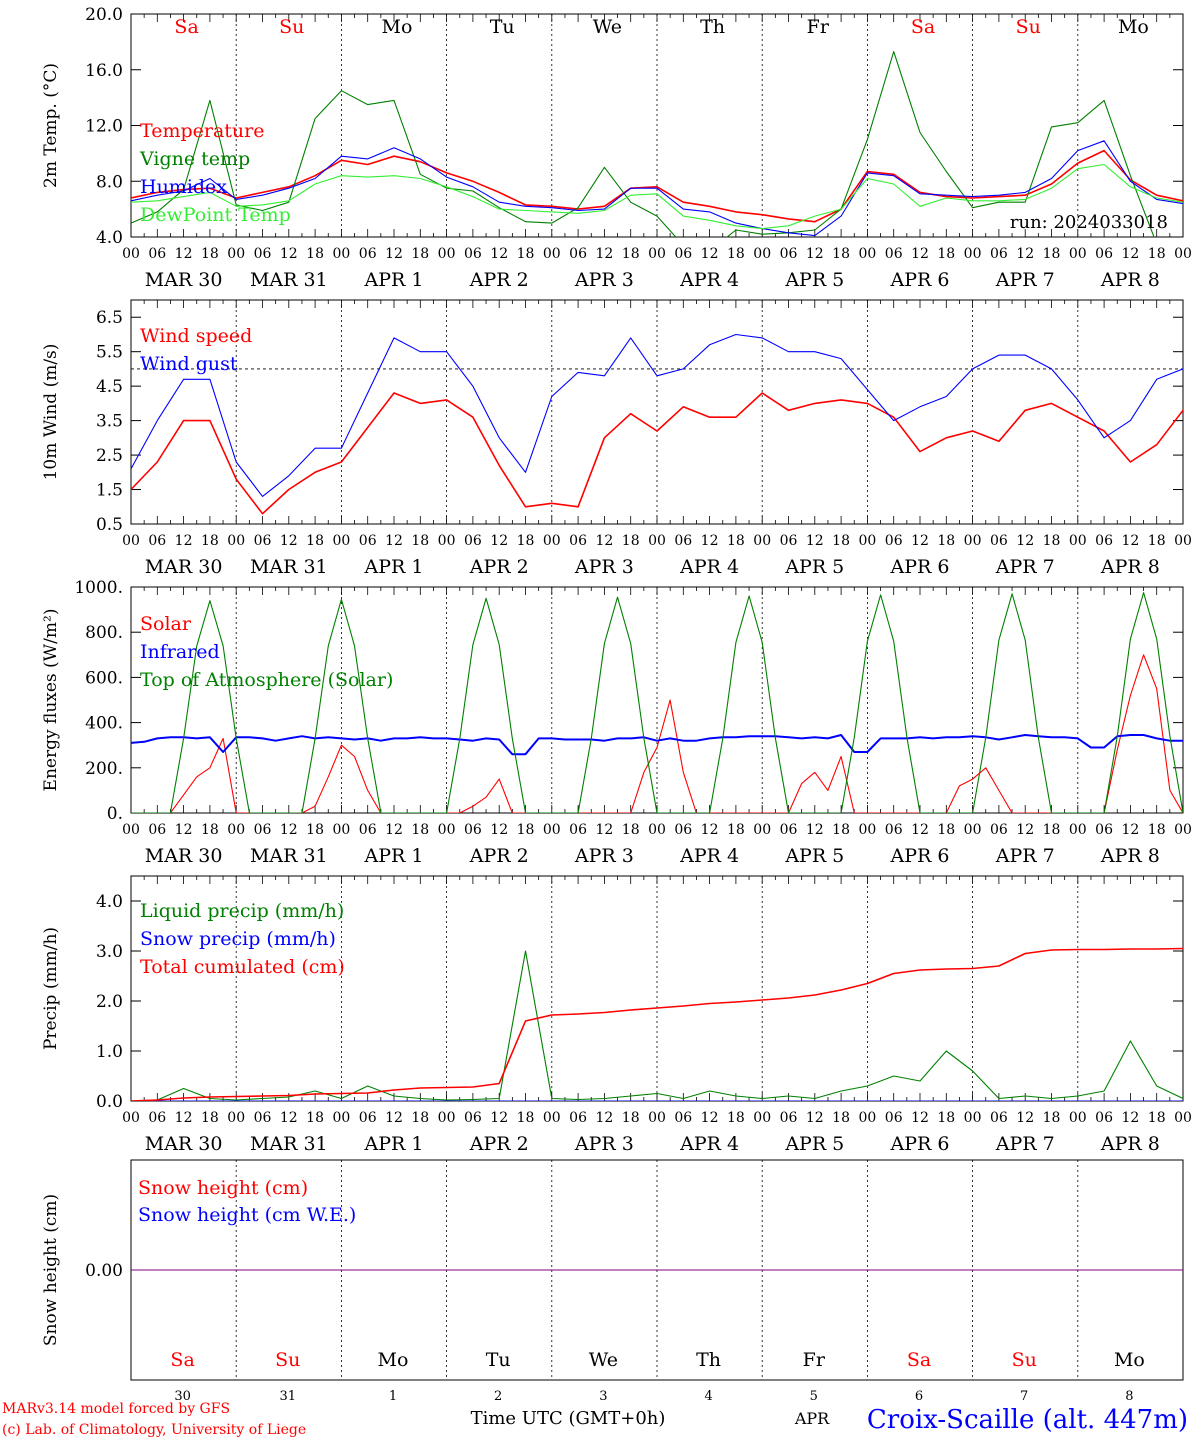  I want to click on y-tick-label: 800., so click(104, 633).